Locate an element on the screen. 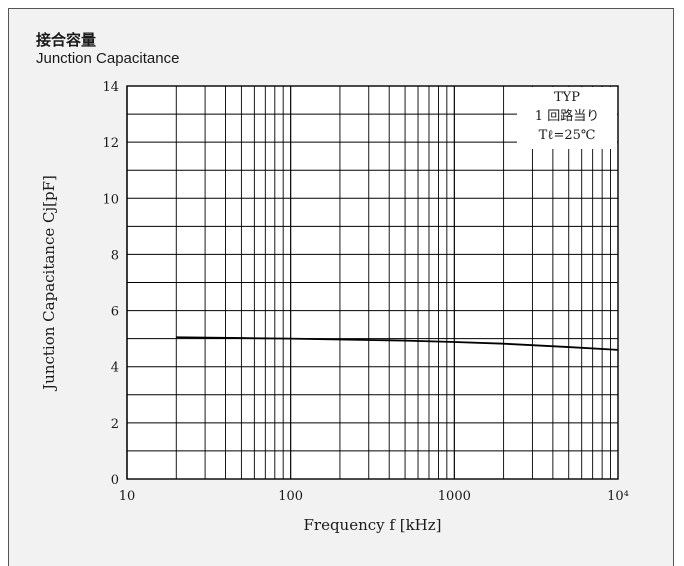  annotation-line: 1 回路当り is located at coordinates (567, 116).